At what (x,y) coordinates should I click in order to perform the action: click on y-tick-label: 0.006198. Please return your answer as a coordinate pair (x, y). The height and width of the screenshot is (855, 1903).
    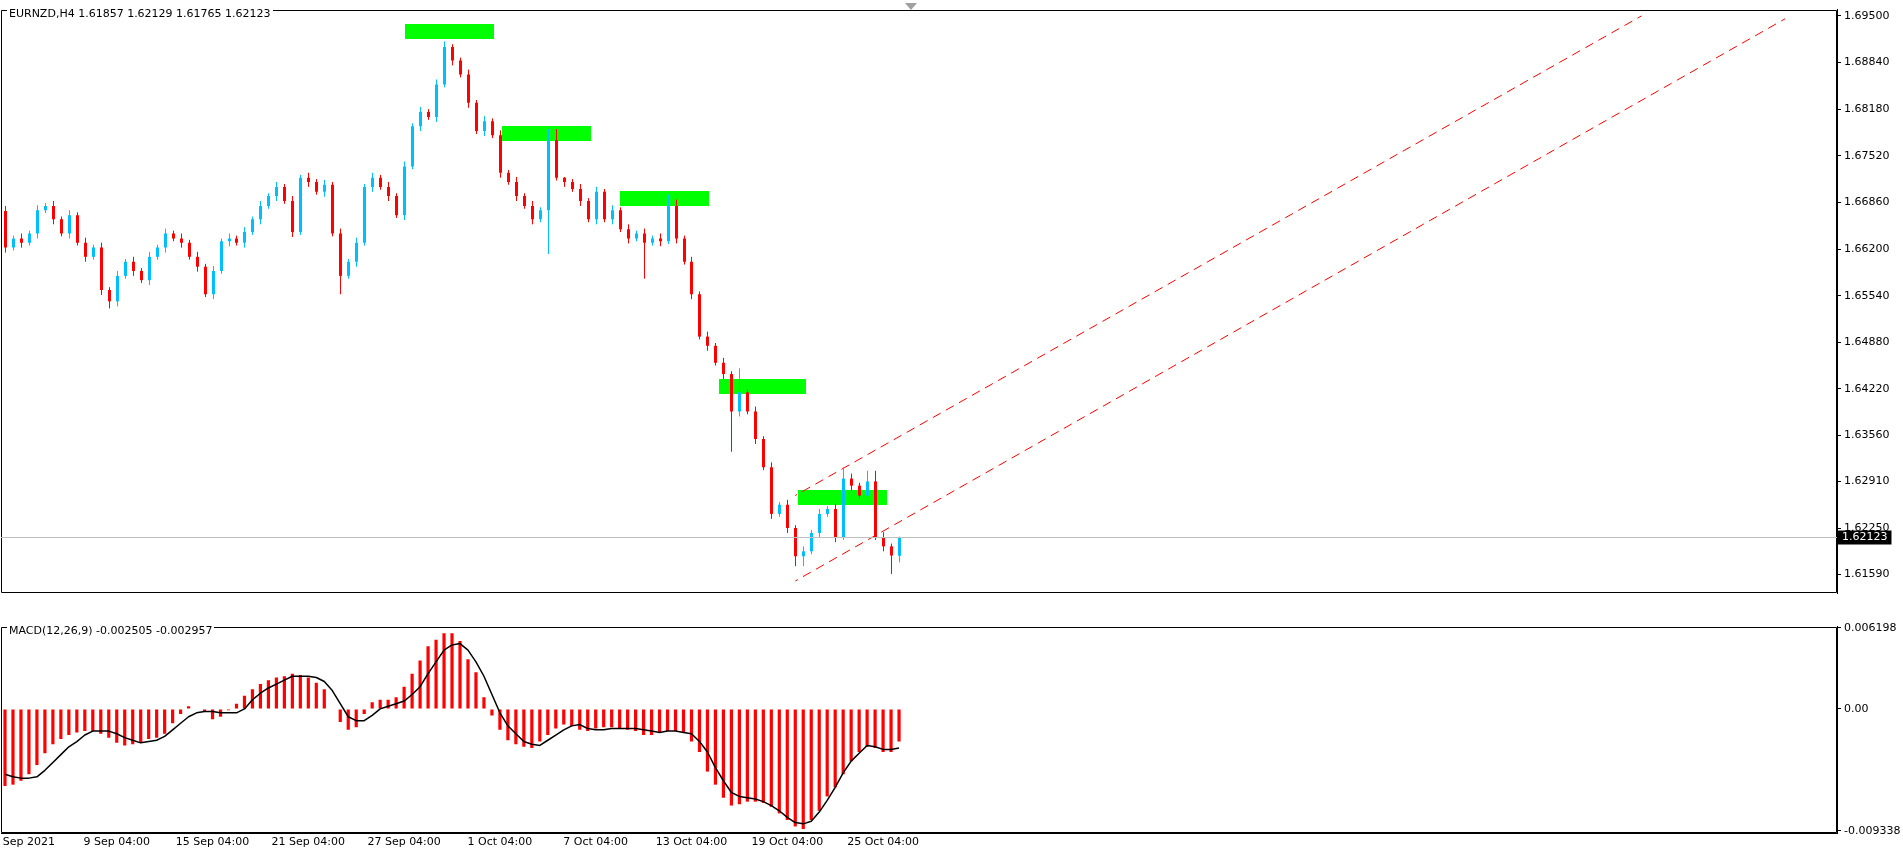
    Looking at the image, I should click on (1870, 627).